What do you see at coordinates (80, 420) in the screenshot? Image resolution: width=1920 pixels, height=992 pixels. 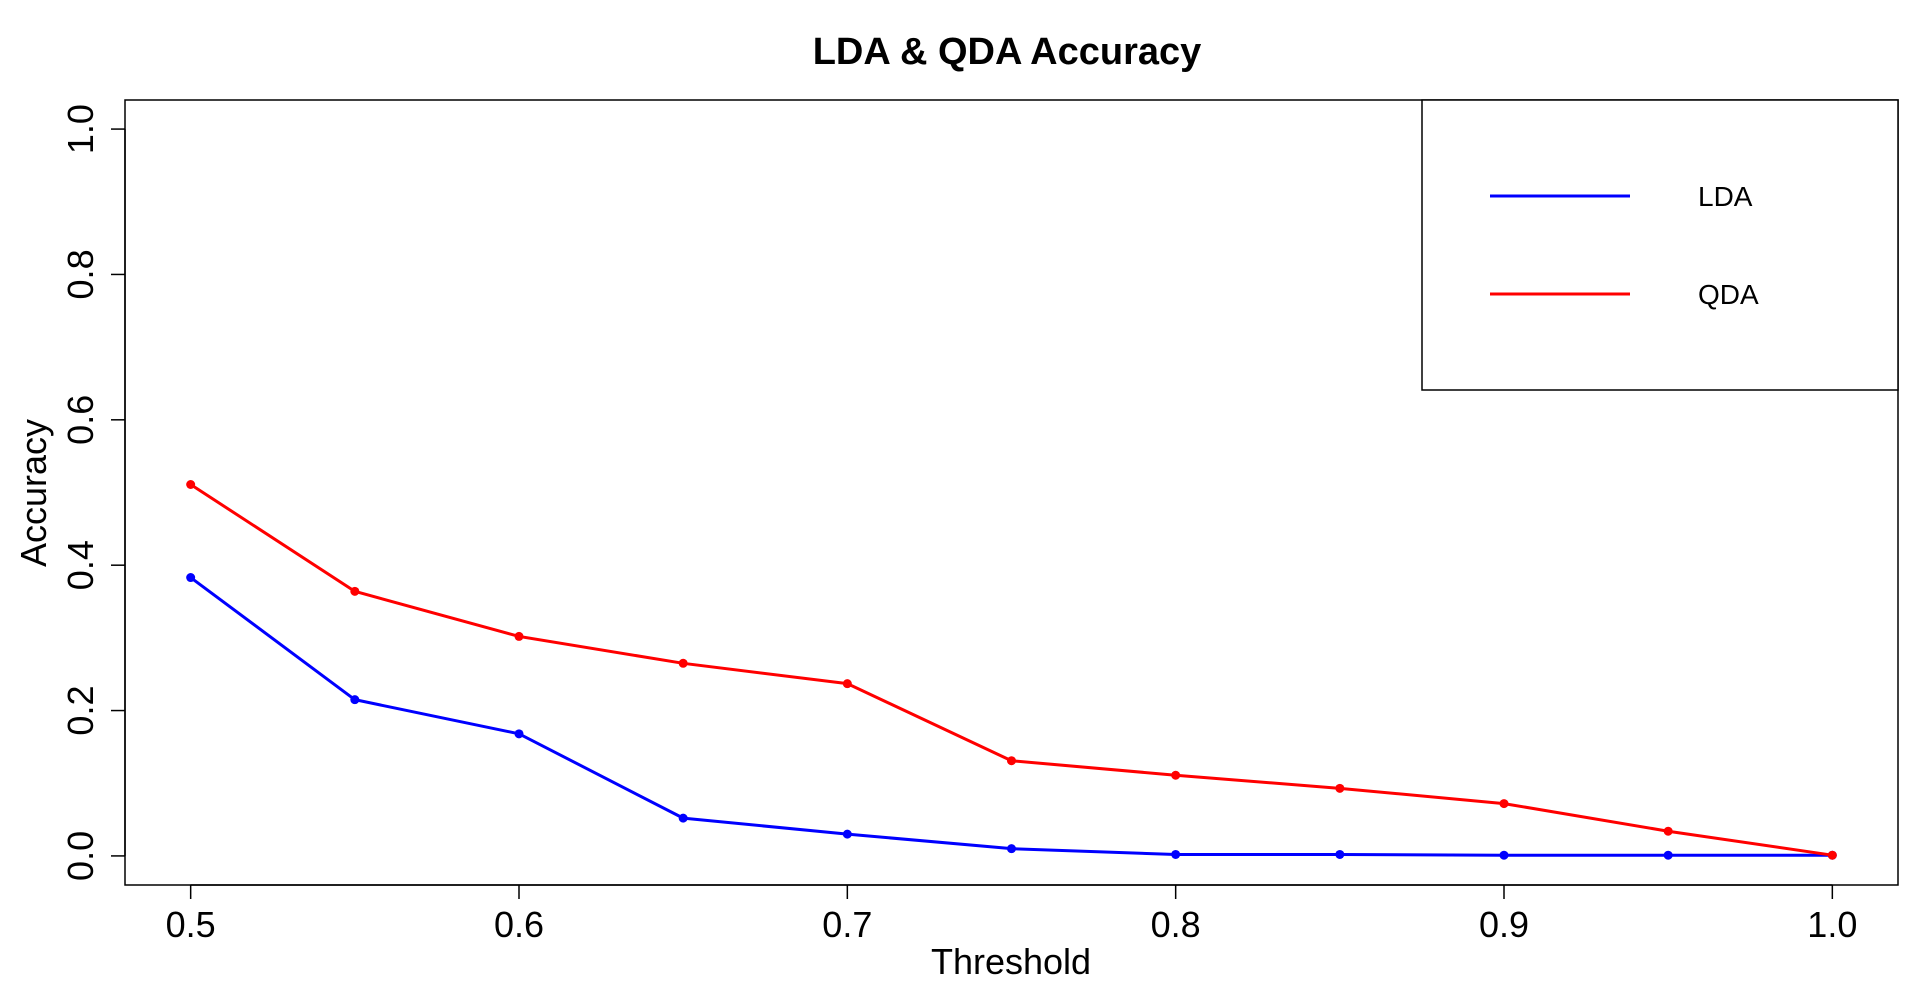 I see `y-tick-label: 0.6` at bounding box center [80, 420].